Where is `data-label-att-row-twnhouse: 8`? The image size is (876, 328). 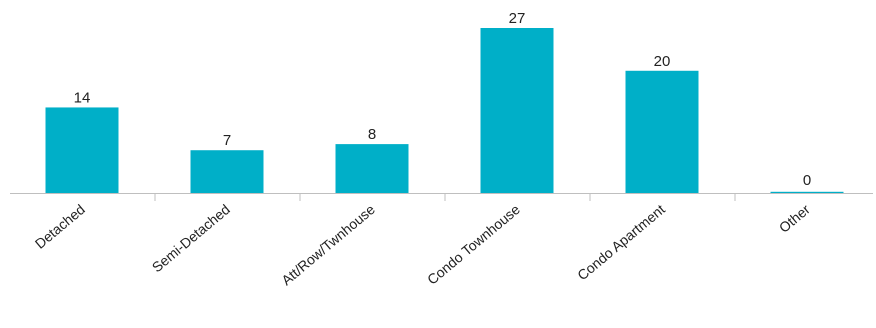 data-label-att-row-twnhouse: 8 is located at coordinates (372, 134).